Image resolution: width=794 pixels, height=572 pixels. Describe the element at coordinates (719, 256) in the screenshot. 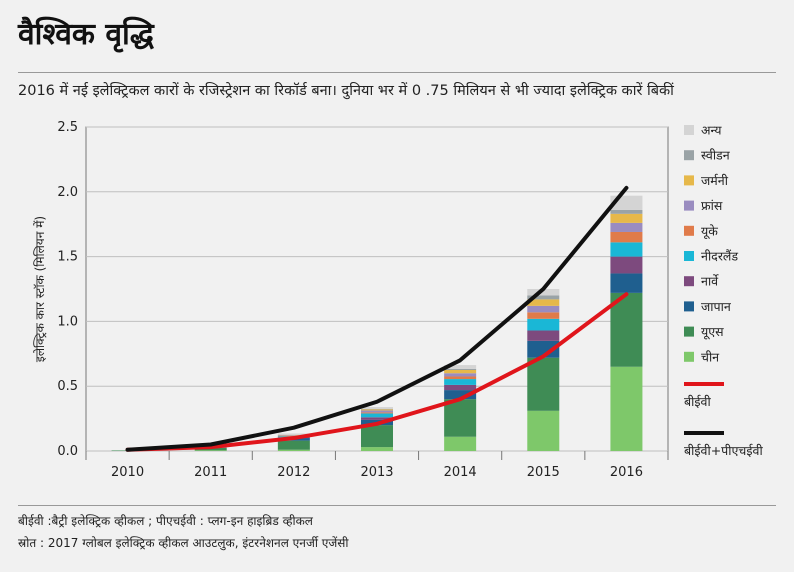

I see `legend-label: नीदरलैंड` at that location.